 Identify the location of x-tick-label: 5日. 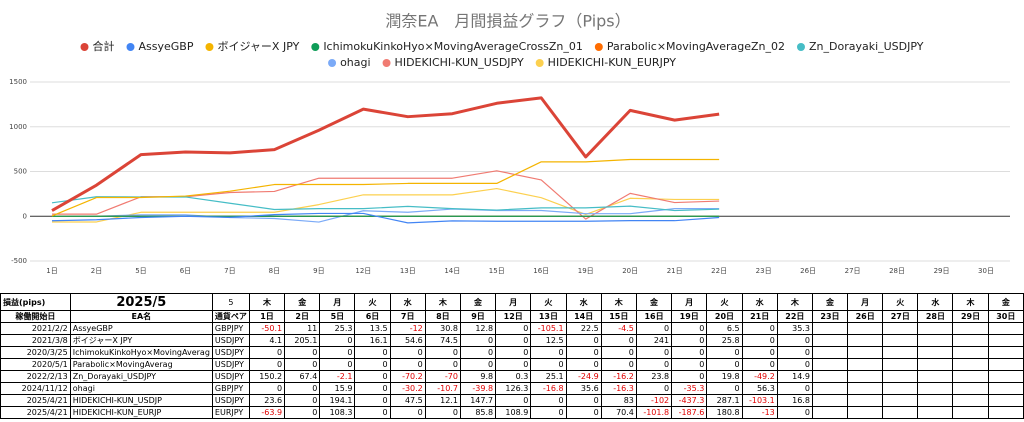
(140, 271).